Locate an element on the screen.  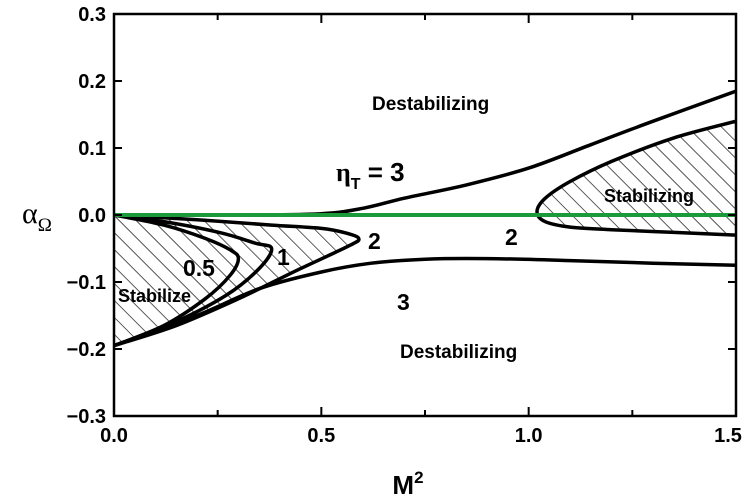
x-axis-title-base: M is located at coordinates (403, 485).